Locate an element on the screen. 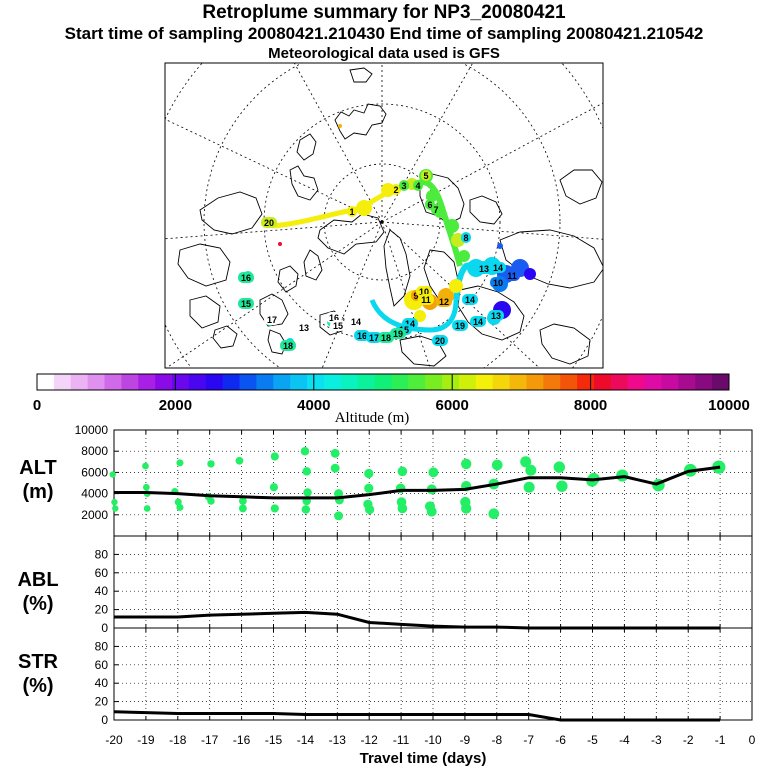 This screenshot has height=768, width=768. day-label: 5 is located at coordinates (425, 176).